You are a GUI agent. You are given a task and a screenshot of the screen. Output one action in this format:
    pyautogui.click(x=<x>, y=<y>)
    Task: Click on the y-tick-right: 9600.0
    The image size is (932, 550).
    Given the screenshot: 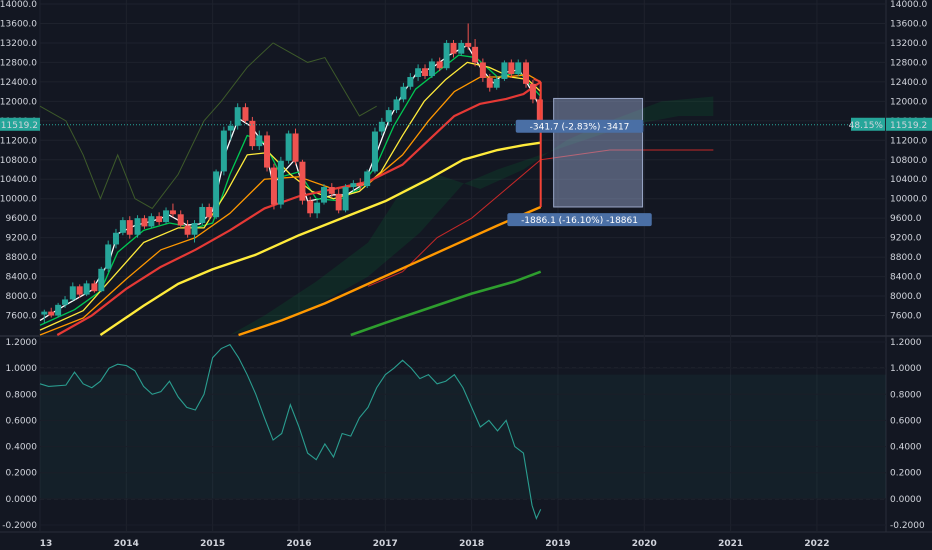 What is the action you would take?
    pyautogui.click(x=906, y=219)
    